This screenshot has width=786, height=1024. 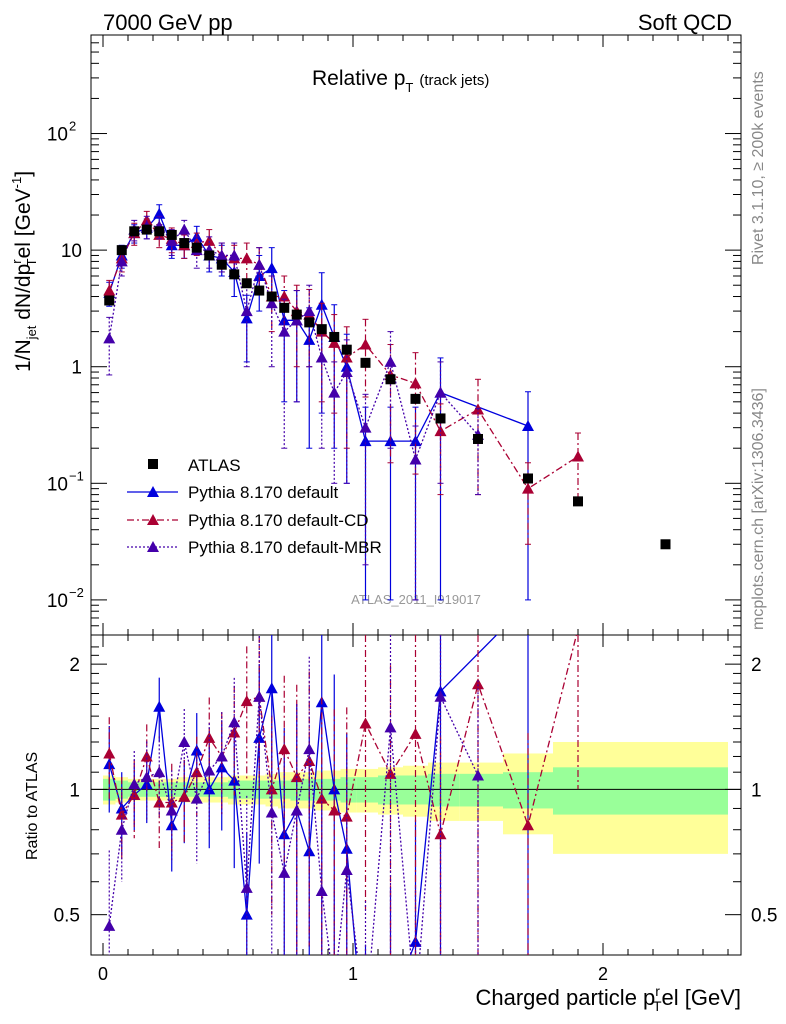 I want to click on legend-atlas-label: ATLAS, so click(x=214, y=465).